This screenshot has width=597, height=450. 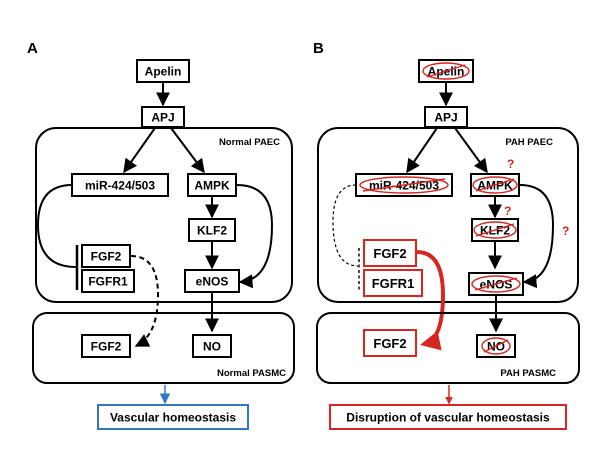 I want to click on klf2-strike-b, so click(x=495, y=230).